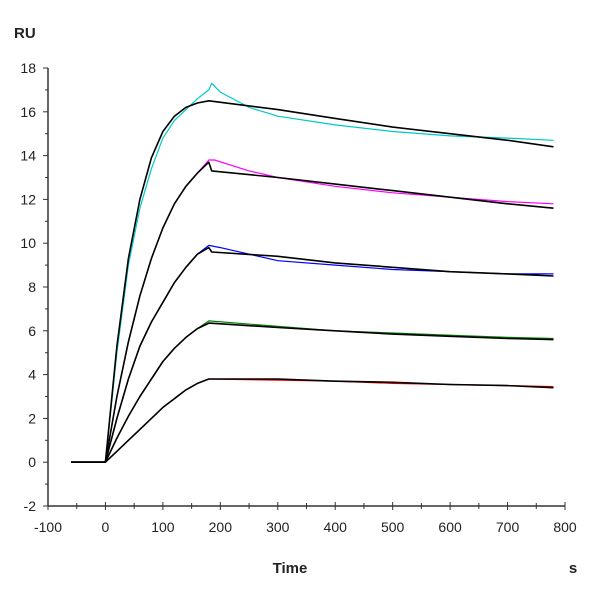 Image resolution: width=600 pixels, height=600 pixels. What do you see at coordinates (32, 331) in the screenshot?
I see `y-tick-label: 6` at bounding box center [32, 331].